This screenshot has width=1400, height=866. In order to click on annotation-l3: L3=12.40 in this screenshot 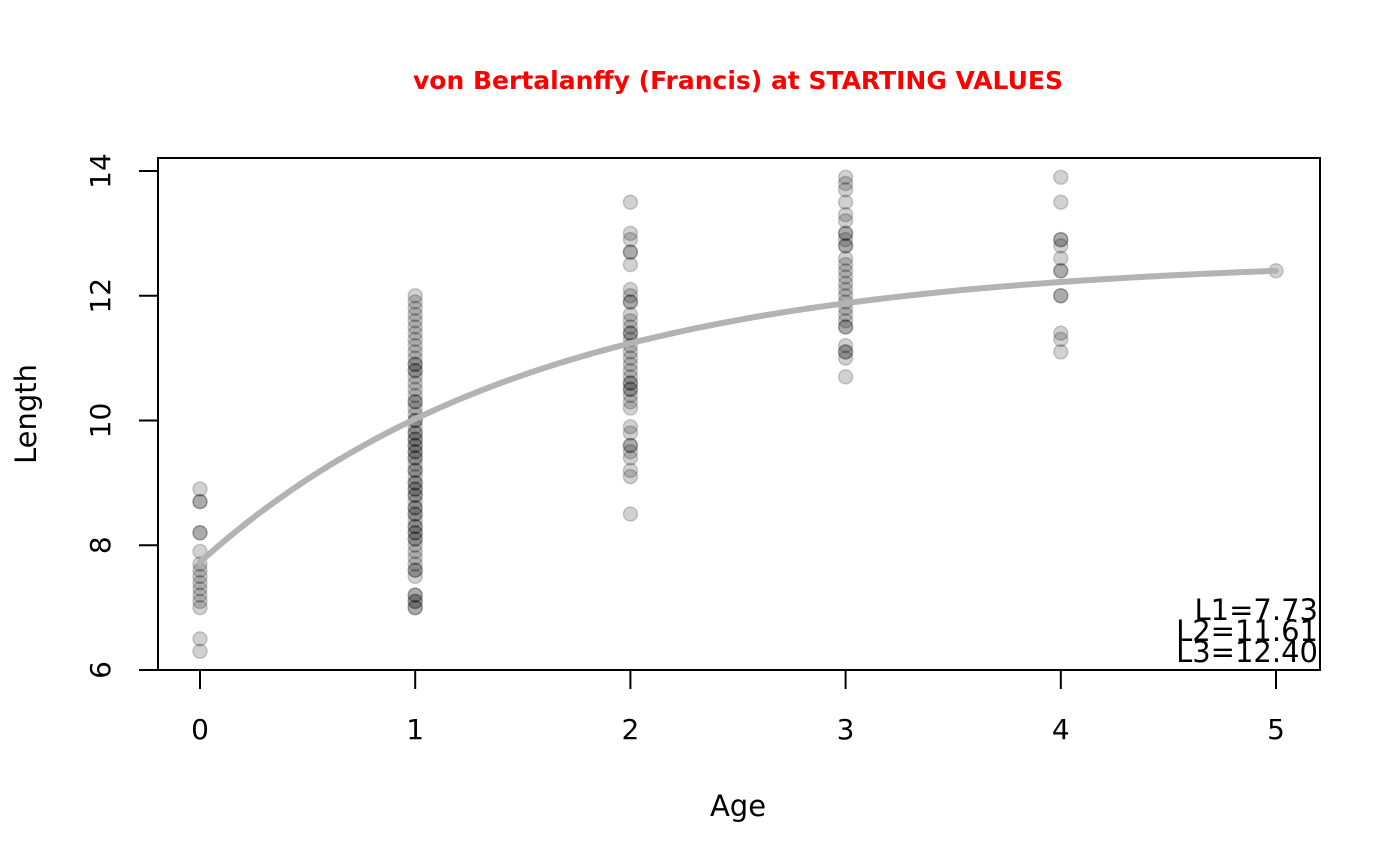, I will do `click(1247, 652)`.